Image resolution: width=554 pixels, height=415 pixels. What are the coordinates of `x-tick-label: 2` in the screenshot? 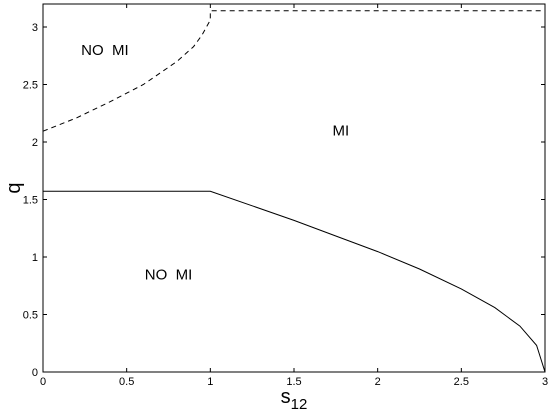 It's located at (378, 382).